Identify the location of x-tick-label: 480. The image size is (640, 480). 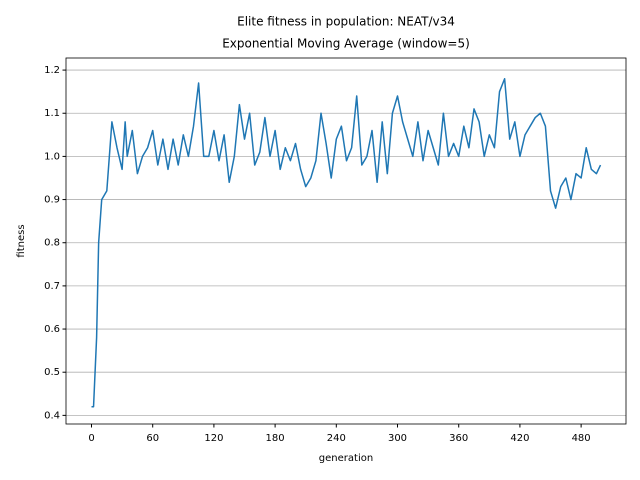
(581, 438).